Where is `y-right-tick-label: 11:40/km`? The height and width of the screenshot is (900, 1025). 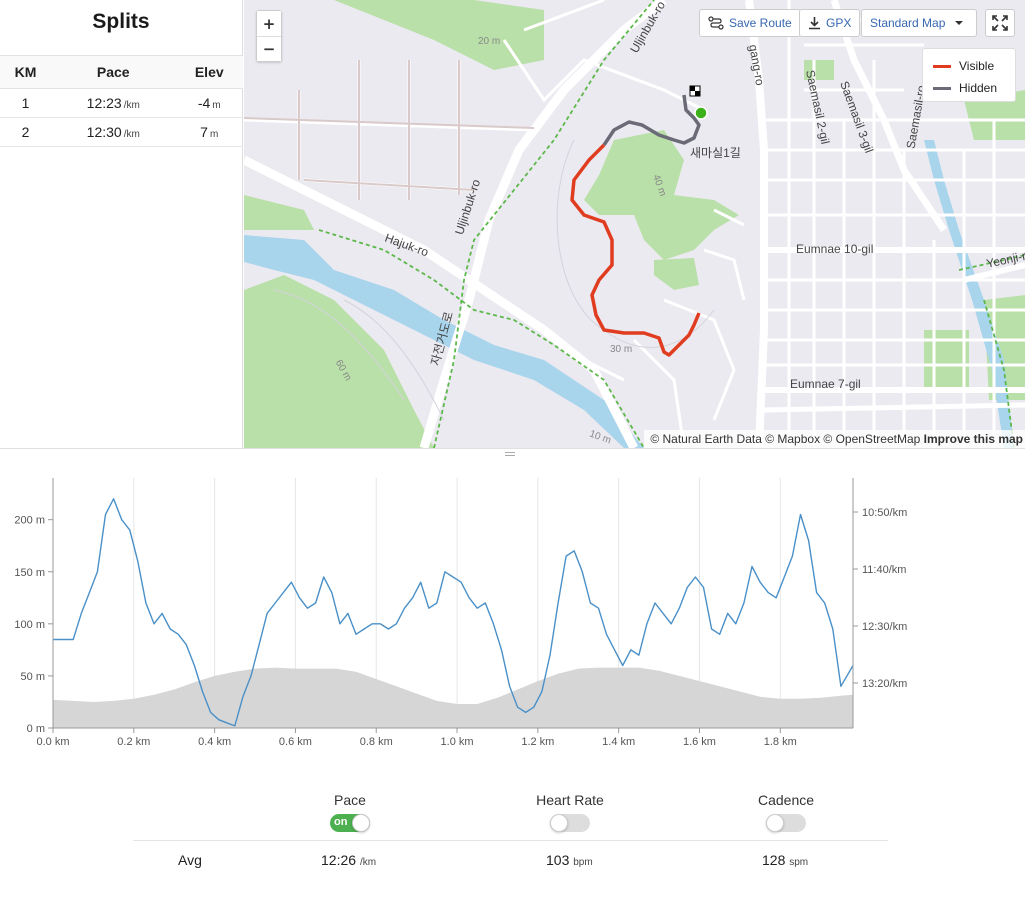 y-right-tick-label: 11:40/km is located at coordinates (884, 570).